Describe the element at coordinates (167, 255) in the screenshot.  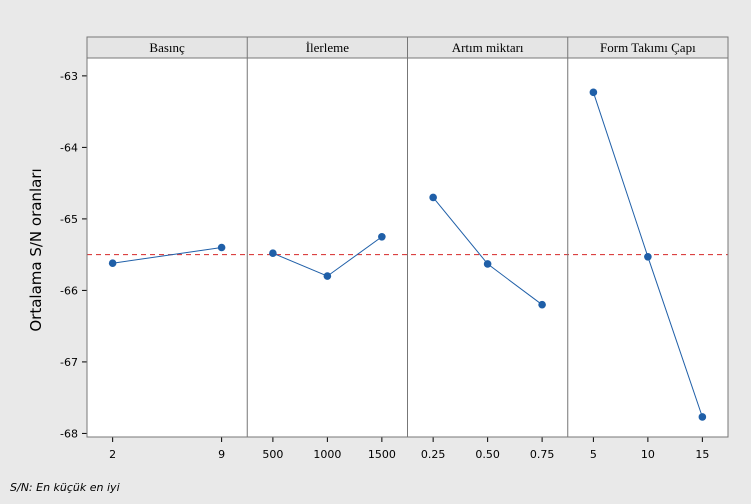
I see `series-line` at that location.